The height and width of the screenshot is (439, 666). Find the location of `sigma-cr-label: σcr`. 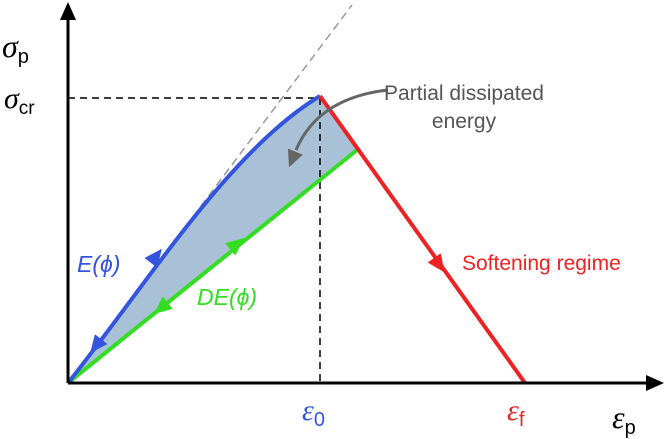

sigma-cr-label: σcr is located at coordinates (19, 100).